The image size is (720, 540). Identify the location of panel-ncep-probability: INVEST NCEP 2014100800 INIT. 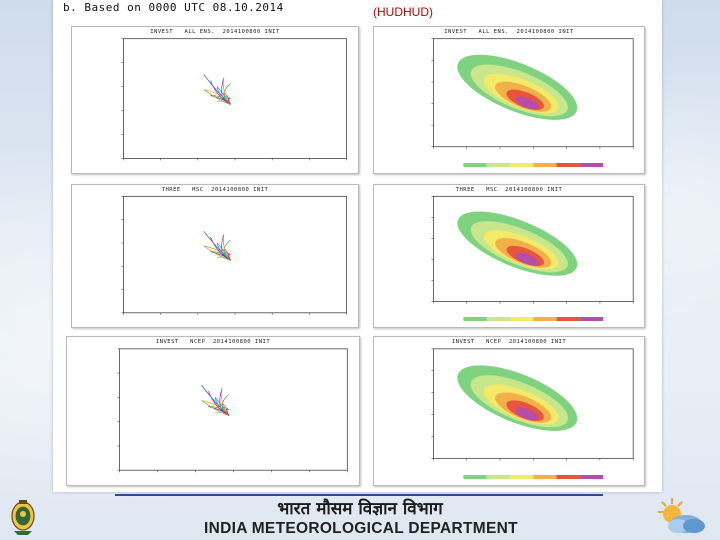
(509, 411).